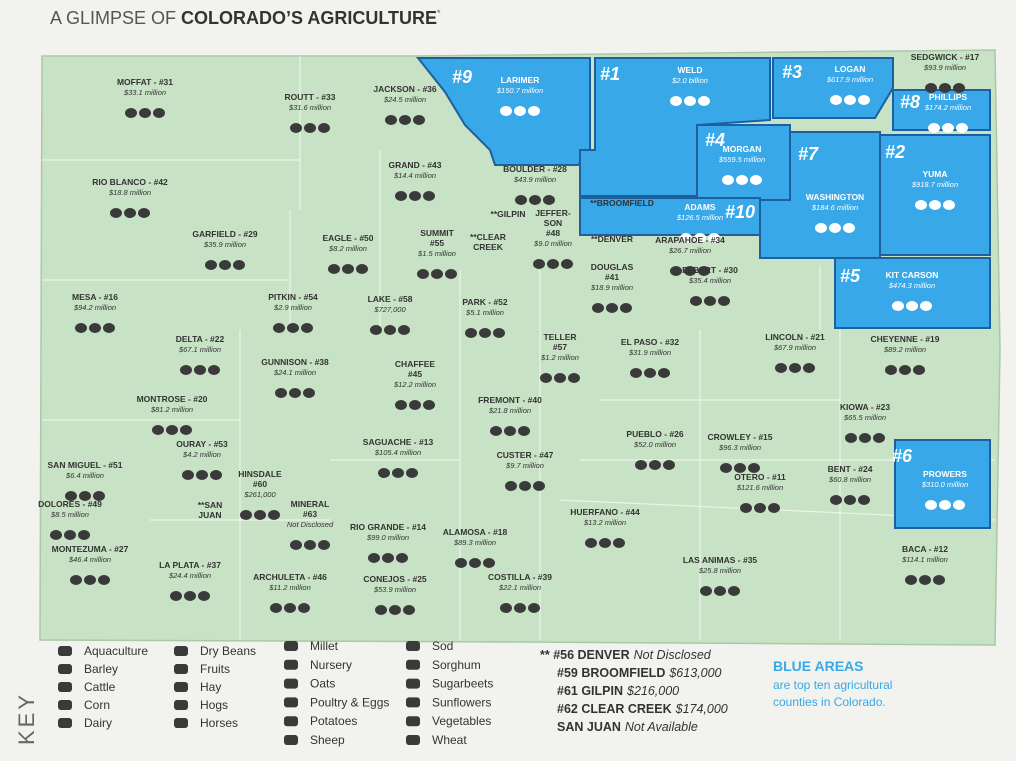 The height and width of the screenshot is (761, 1016). I want to click on county-value: $9.0 million, so click(552, 243).